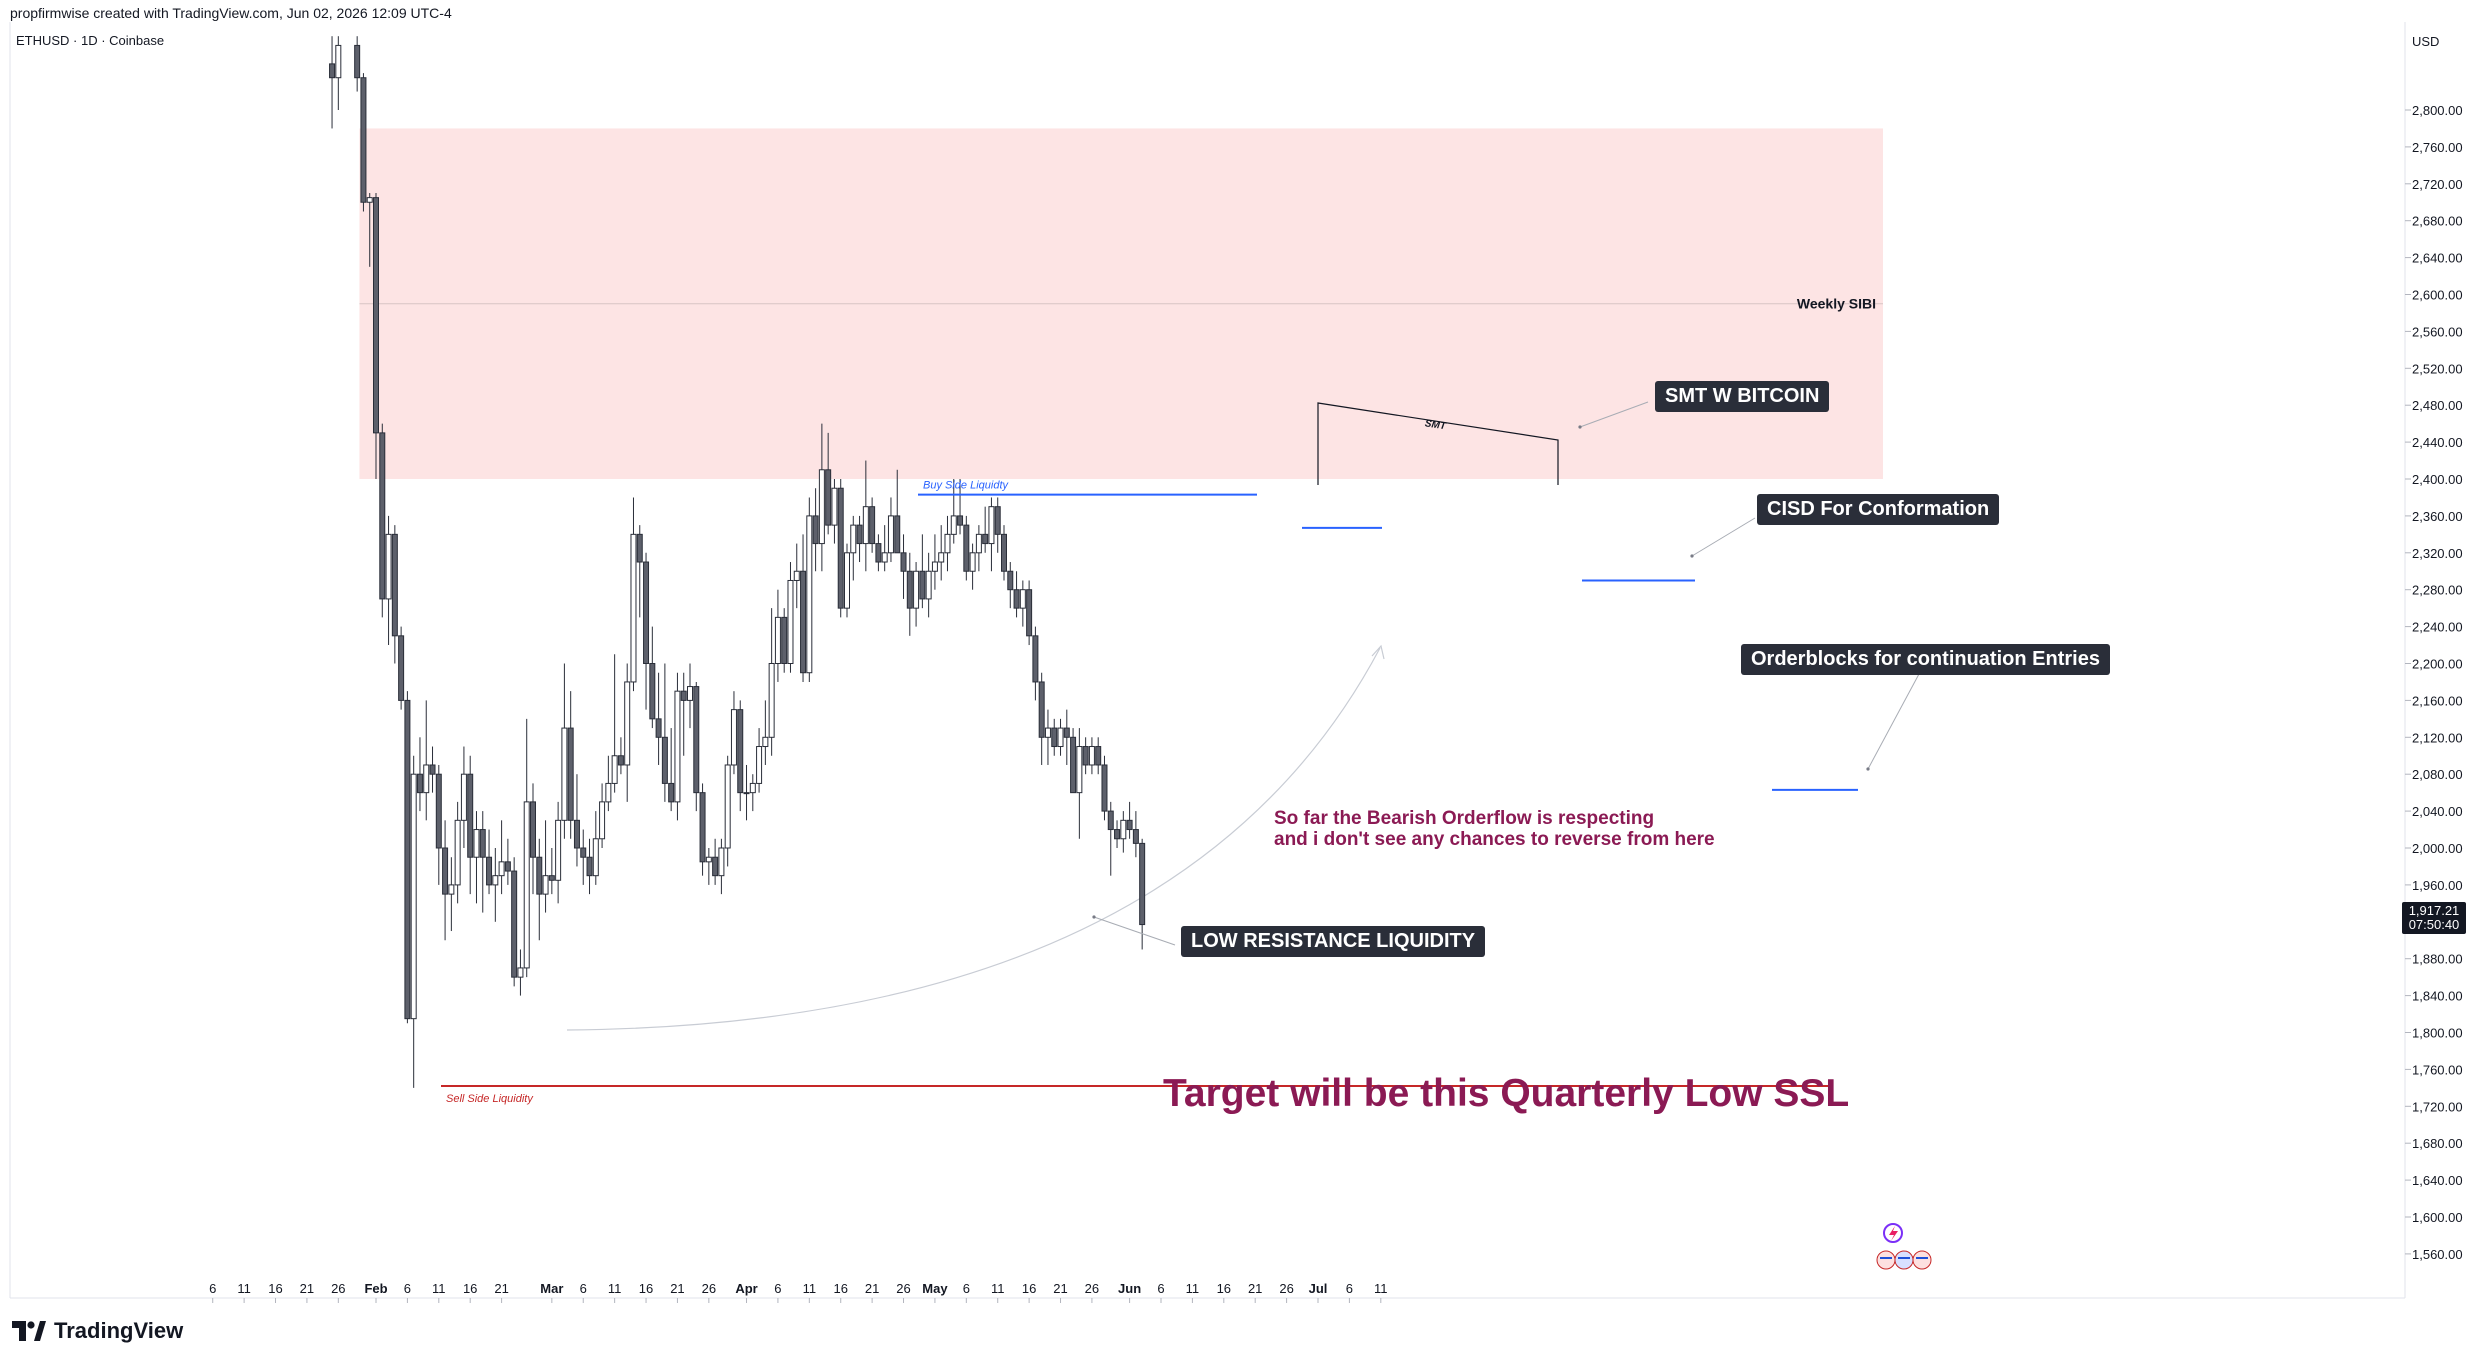 The image size is (2475, 1358). What do you see at coordinates (1435, 425) in the screenshot?
I see `smt-small-label: SMT` at bounding box center [1435, 425].